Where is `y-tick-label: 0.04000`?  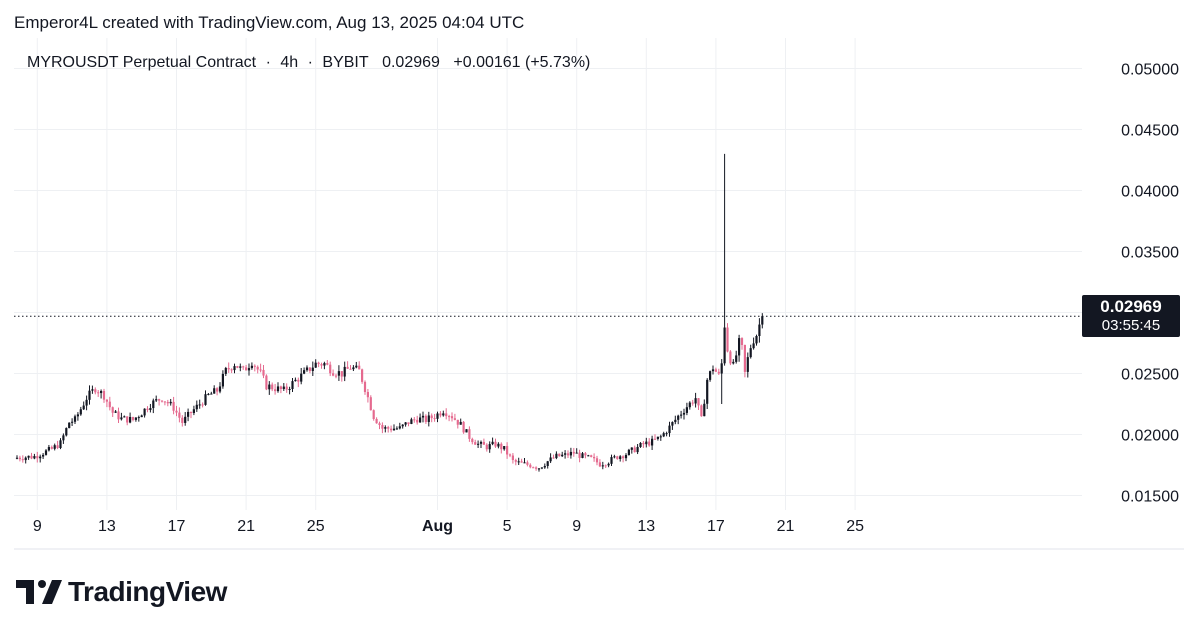
y-tick-label: 0.04000 is located at coordinates (1150, 192).